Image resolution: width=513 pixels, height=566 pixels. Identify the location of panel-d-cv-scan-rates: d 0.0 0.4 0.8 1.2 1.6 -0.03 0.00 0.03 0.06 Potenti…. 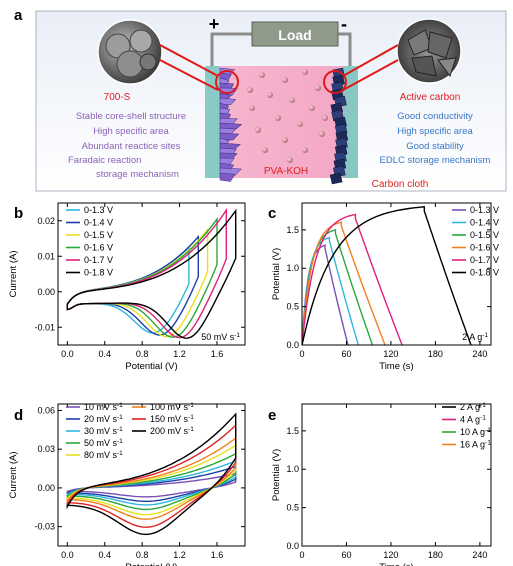
(127, 484).